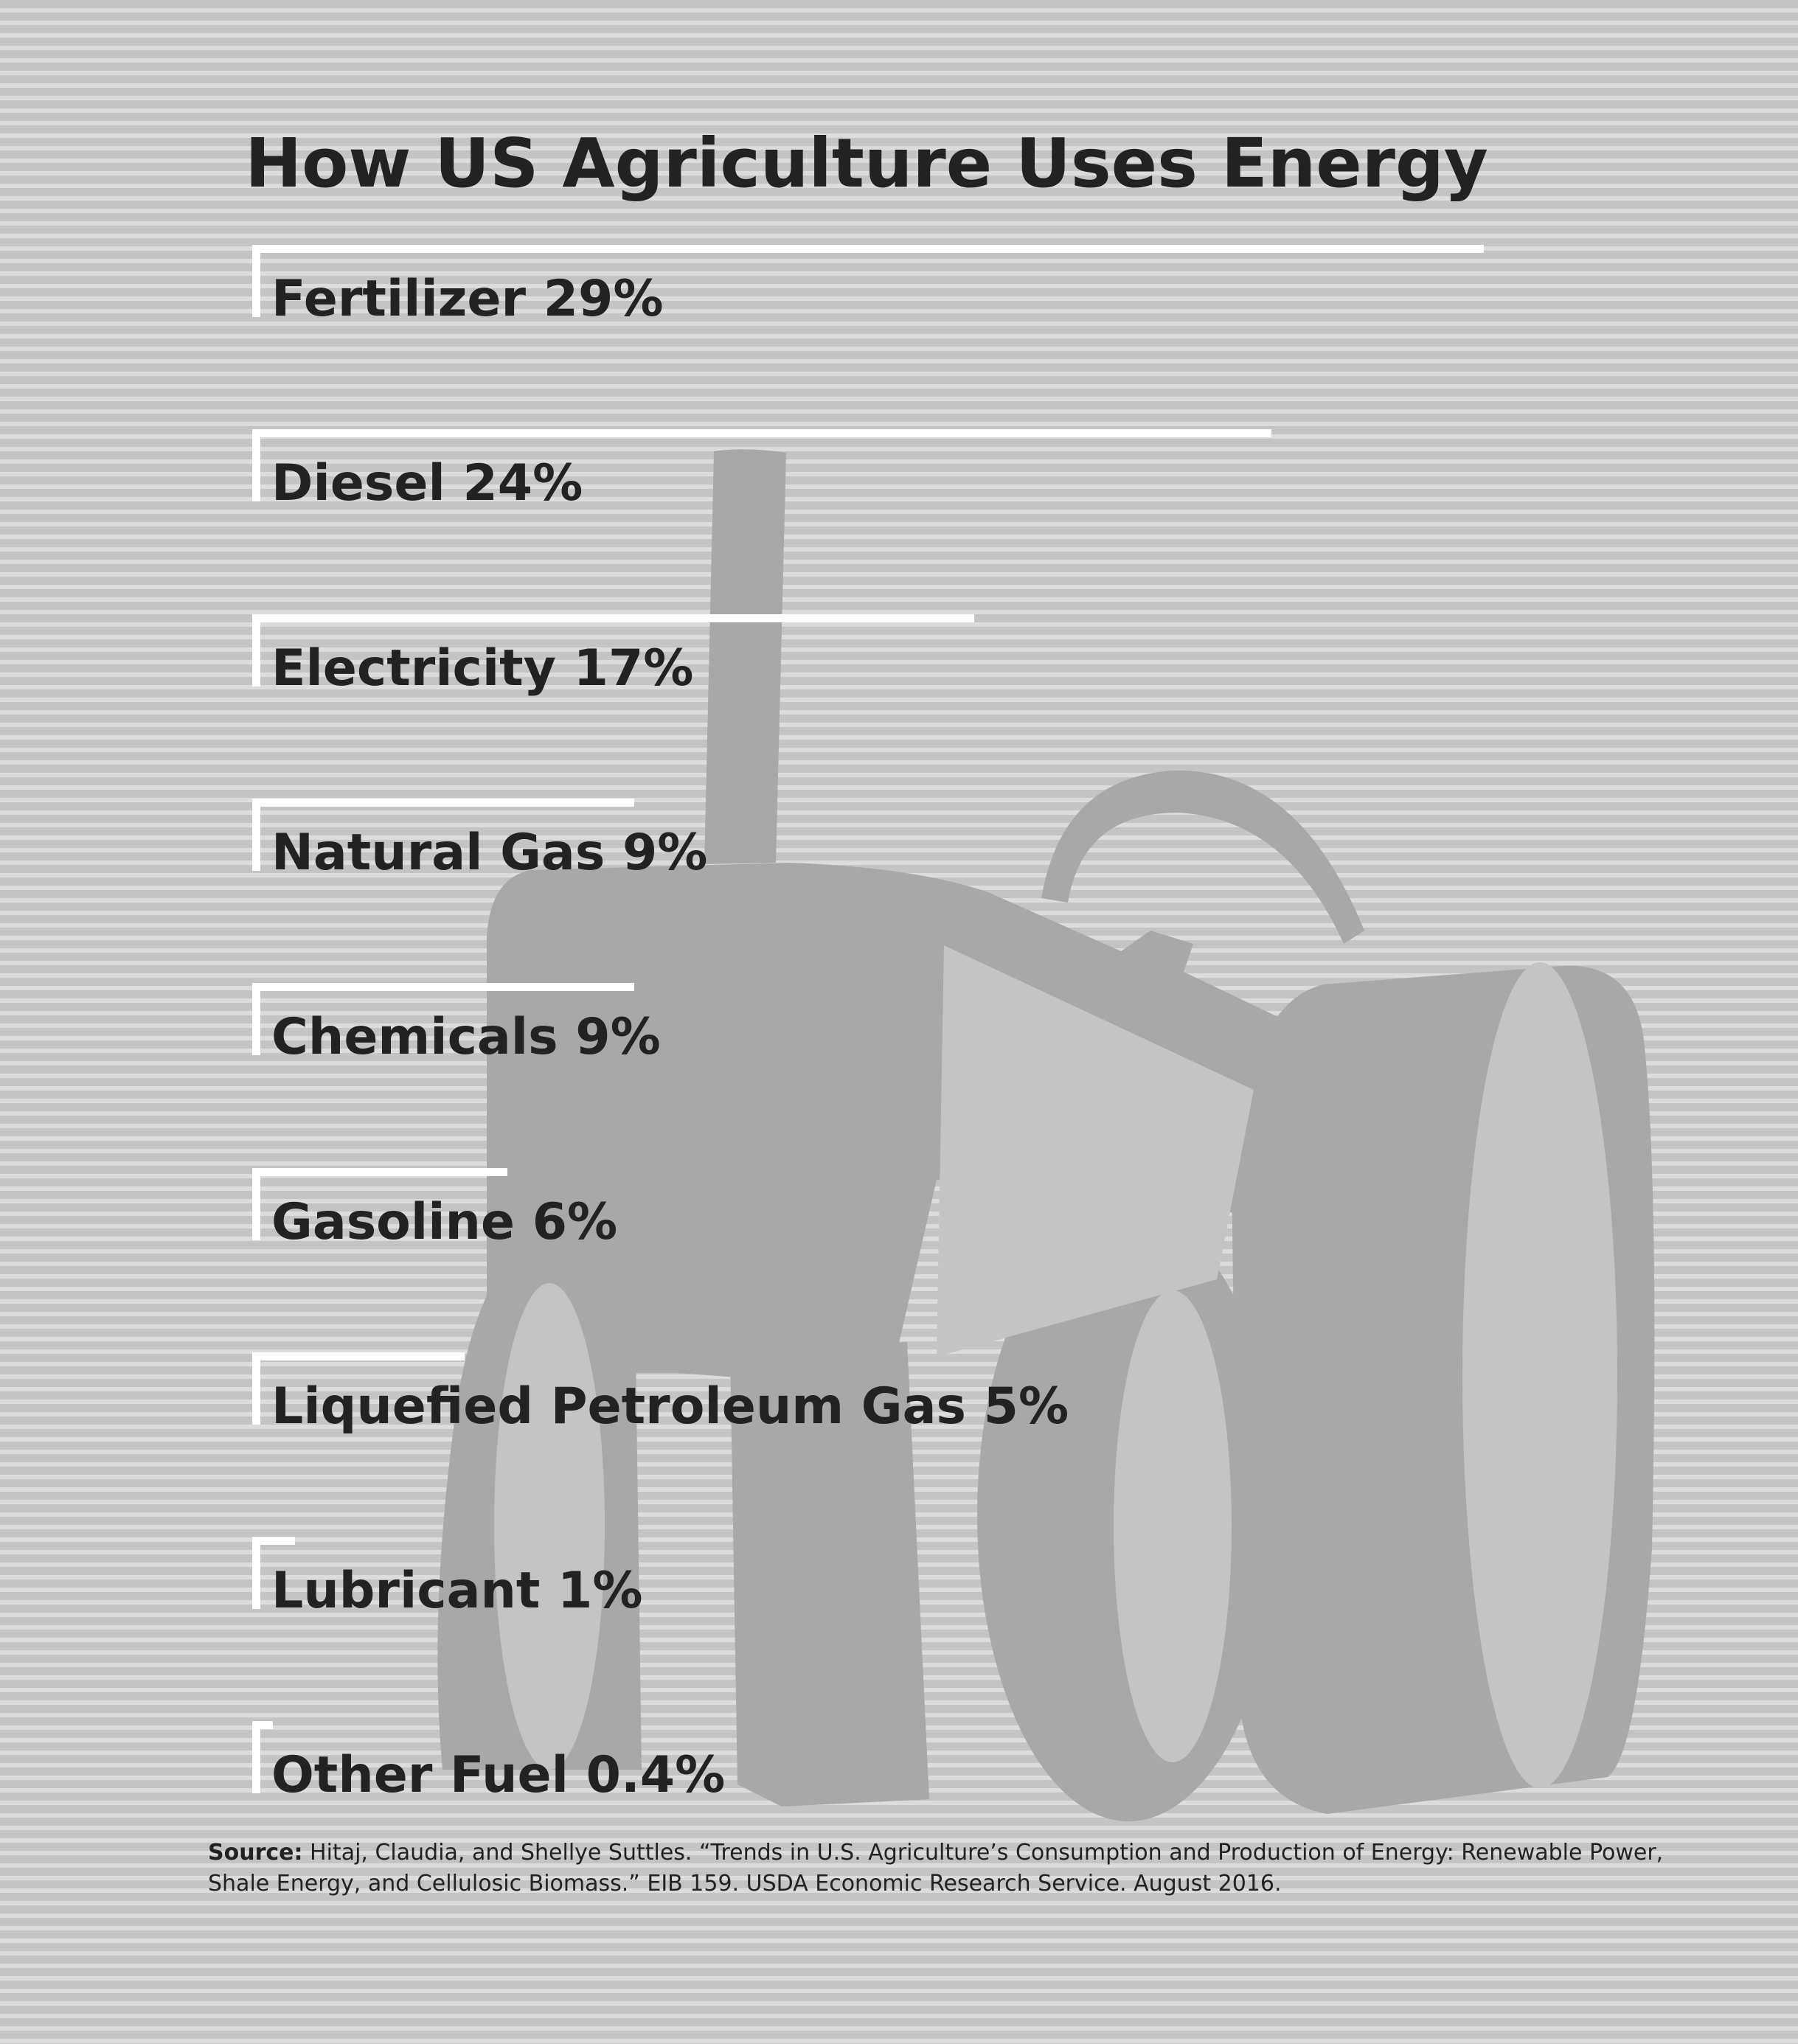  I want to click on bar-label-8: Other Fuel 0.4%, so click(498, 1775).